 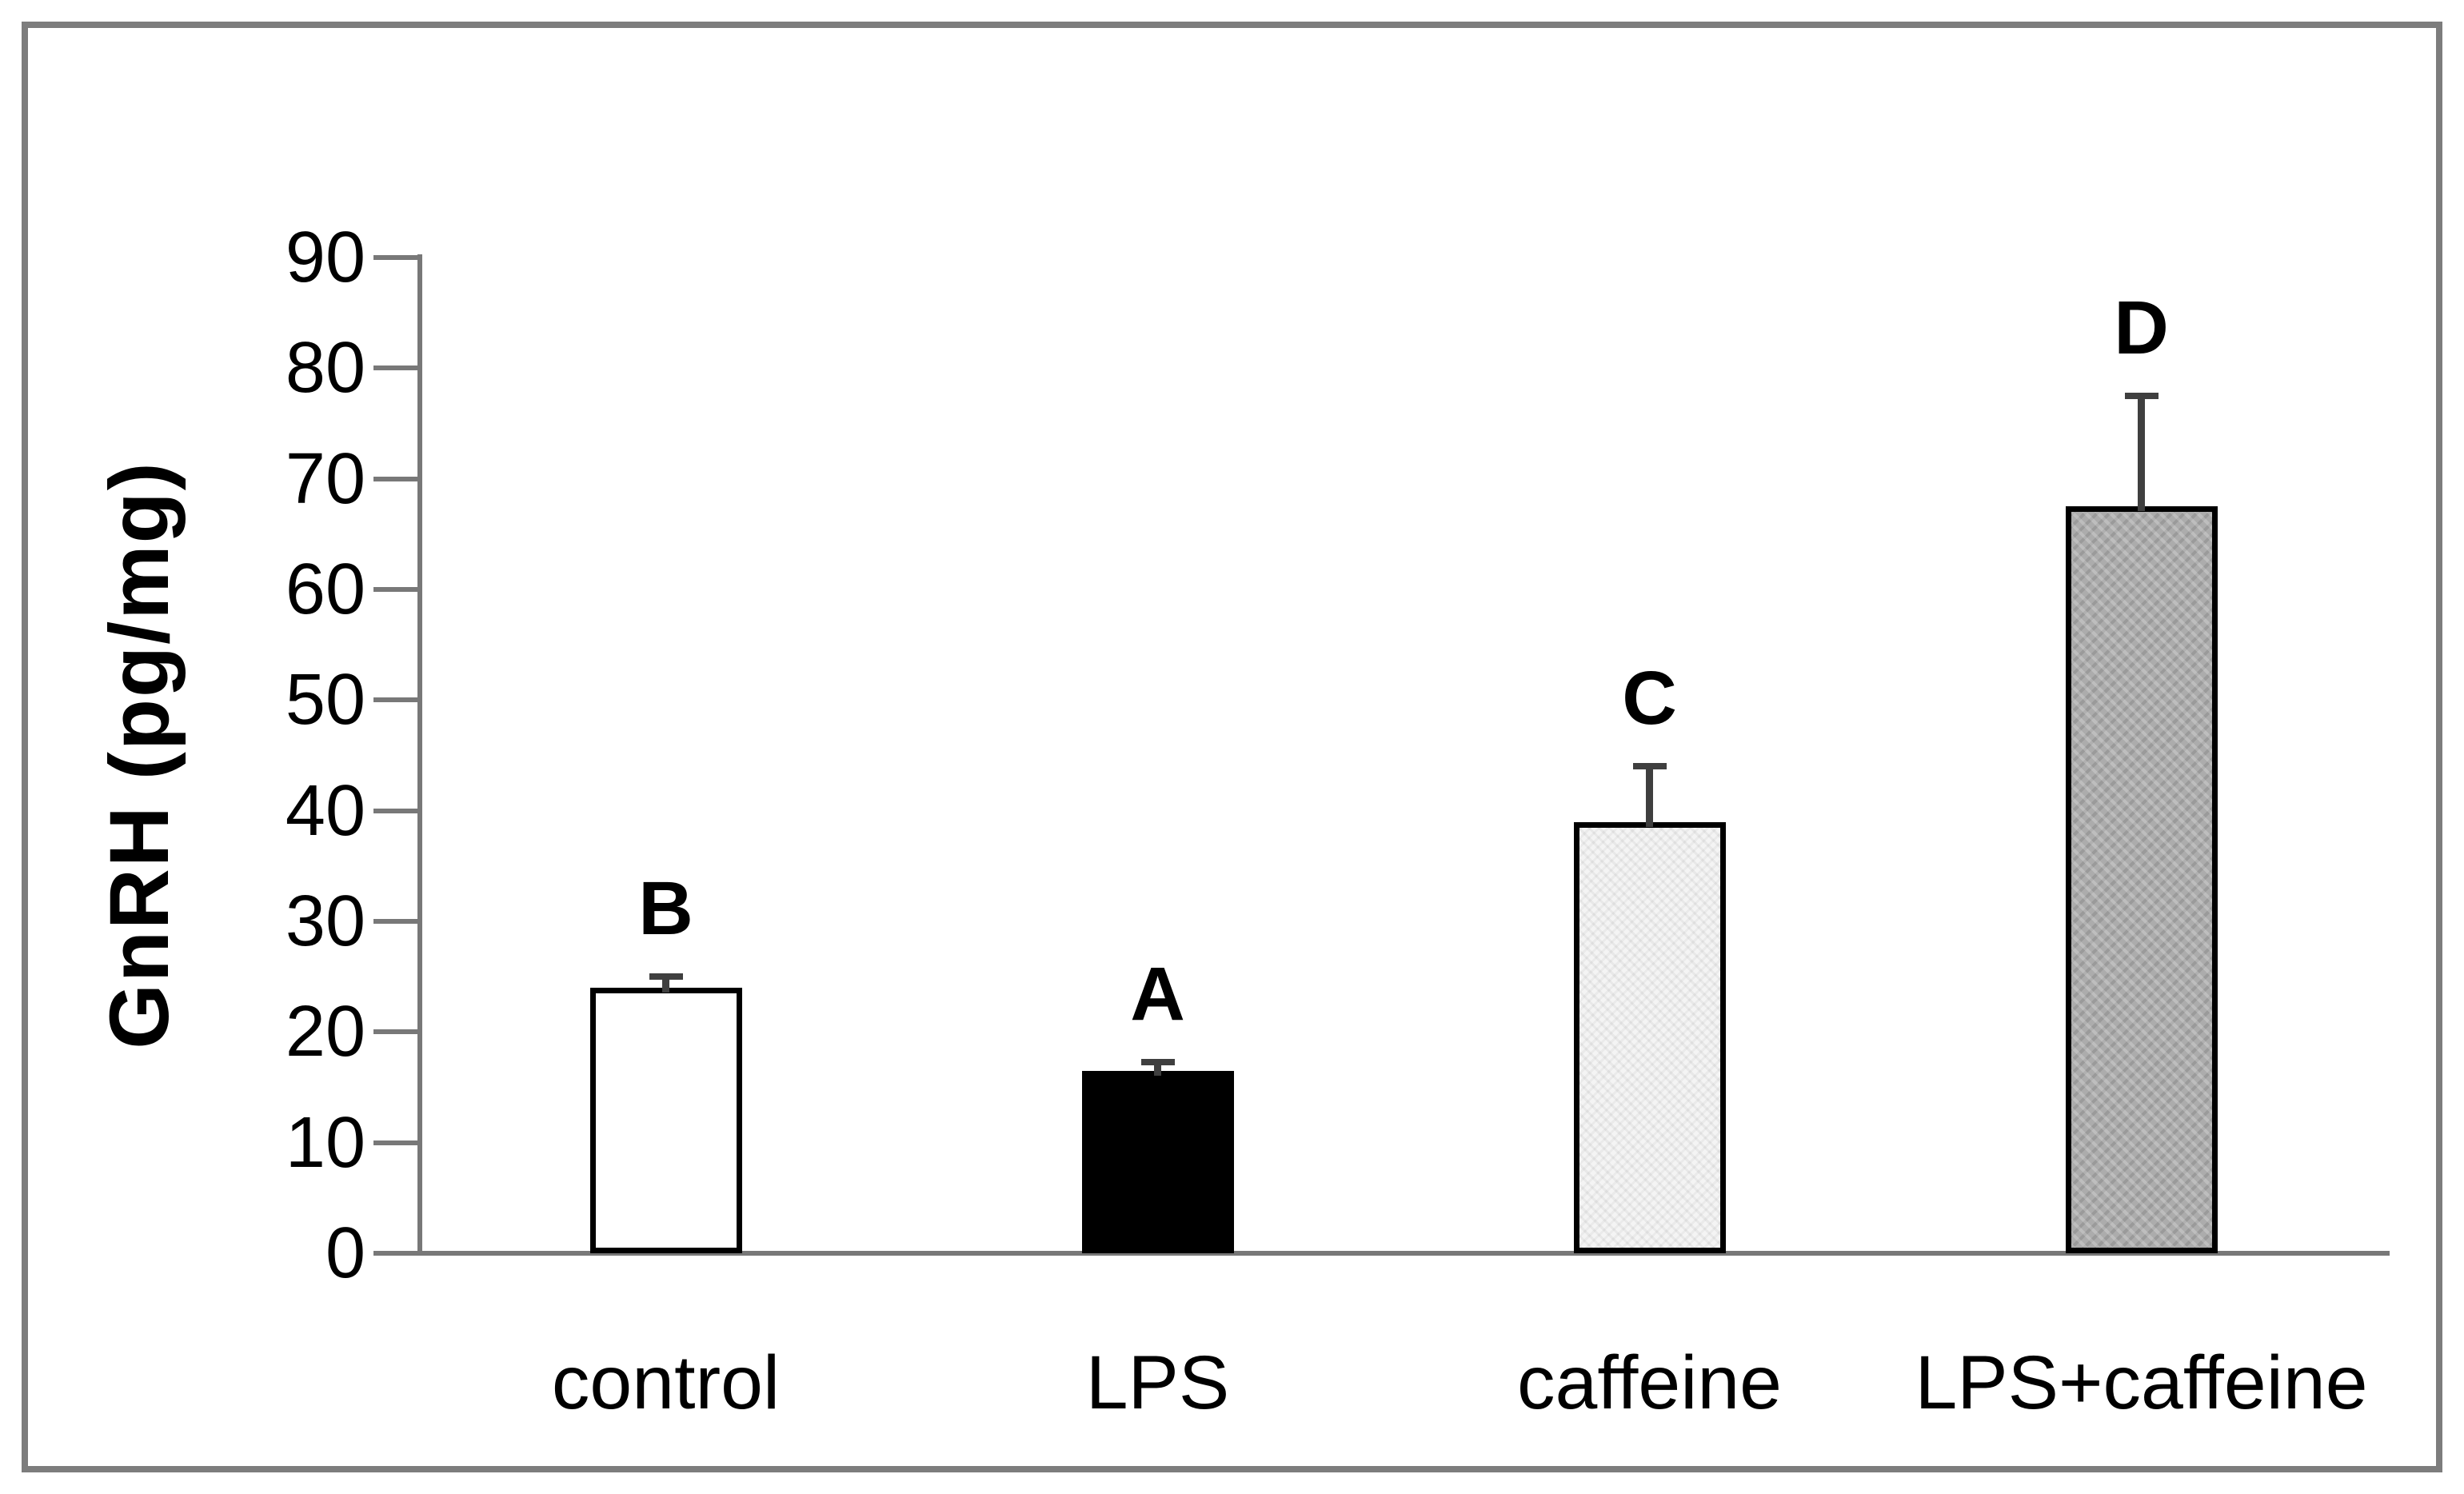 What do you see at coordinates (2141, 327) in the screenshot?
I see `significance-letter: D` at bounding box center [2141, 327].